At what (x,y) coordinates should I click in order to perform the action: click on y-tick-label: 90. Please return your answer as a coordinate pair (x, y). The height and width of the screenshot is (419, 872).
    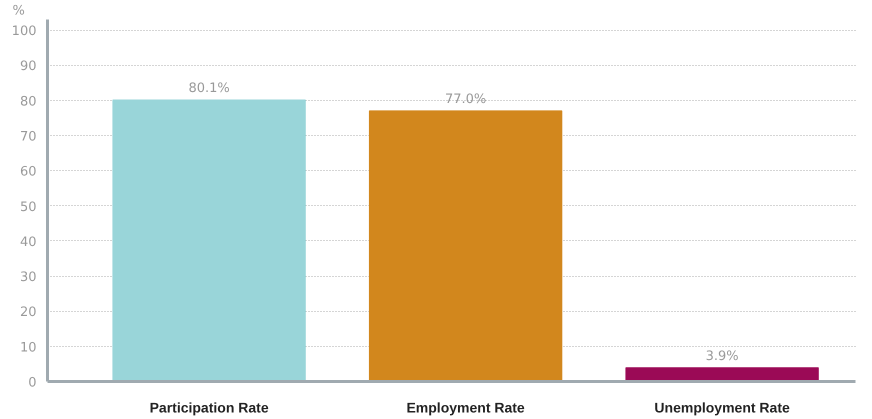
    Looking at the image, I should click on (28, 66).